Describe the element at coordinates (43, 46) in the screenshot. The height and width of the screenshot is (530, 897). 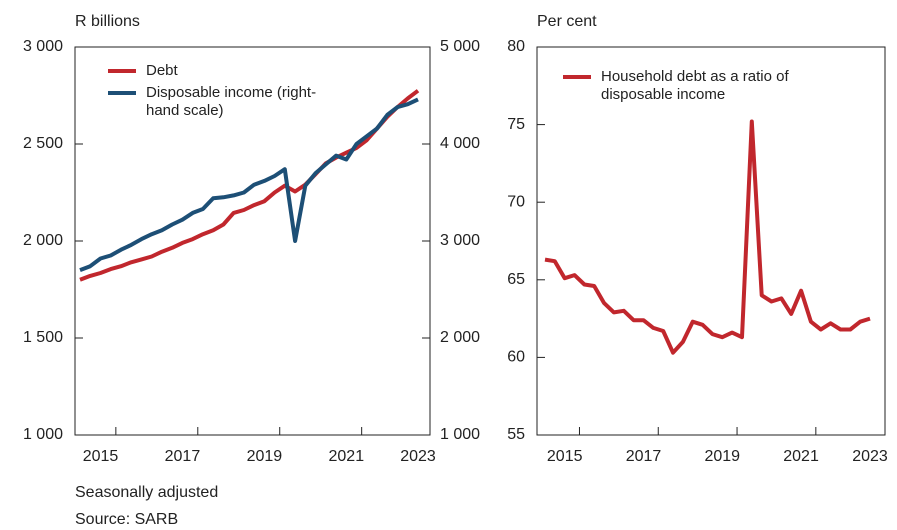
I see `y-tick-label: 3 000` at that location.